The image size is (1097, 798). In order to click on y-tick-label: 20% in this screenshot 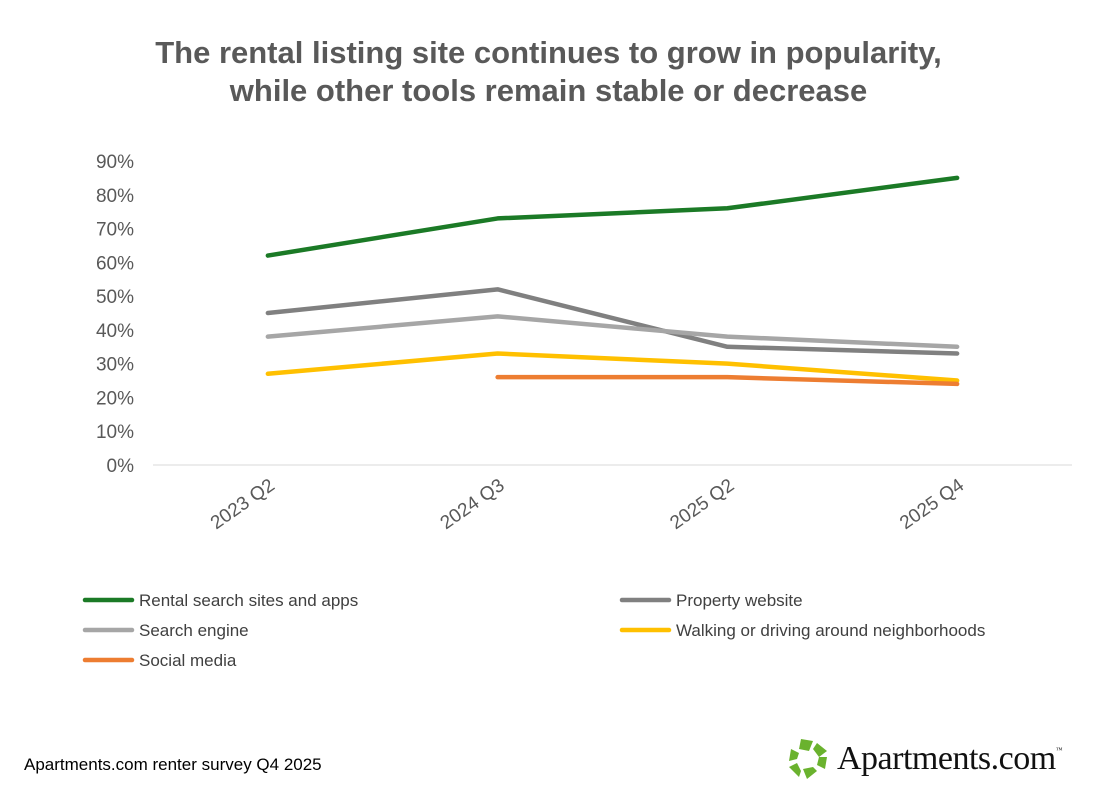, I will do `click(115, 398)`.